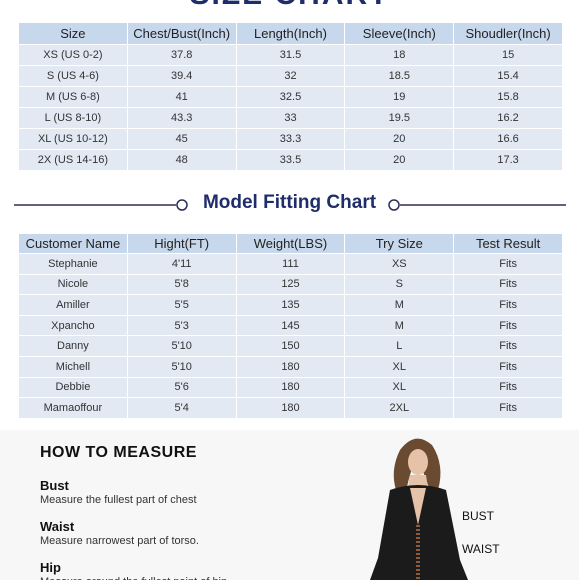 The height and width of the screenshot is (580, 579). I want to click on cell: Stephanie, so click(73, 264).